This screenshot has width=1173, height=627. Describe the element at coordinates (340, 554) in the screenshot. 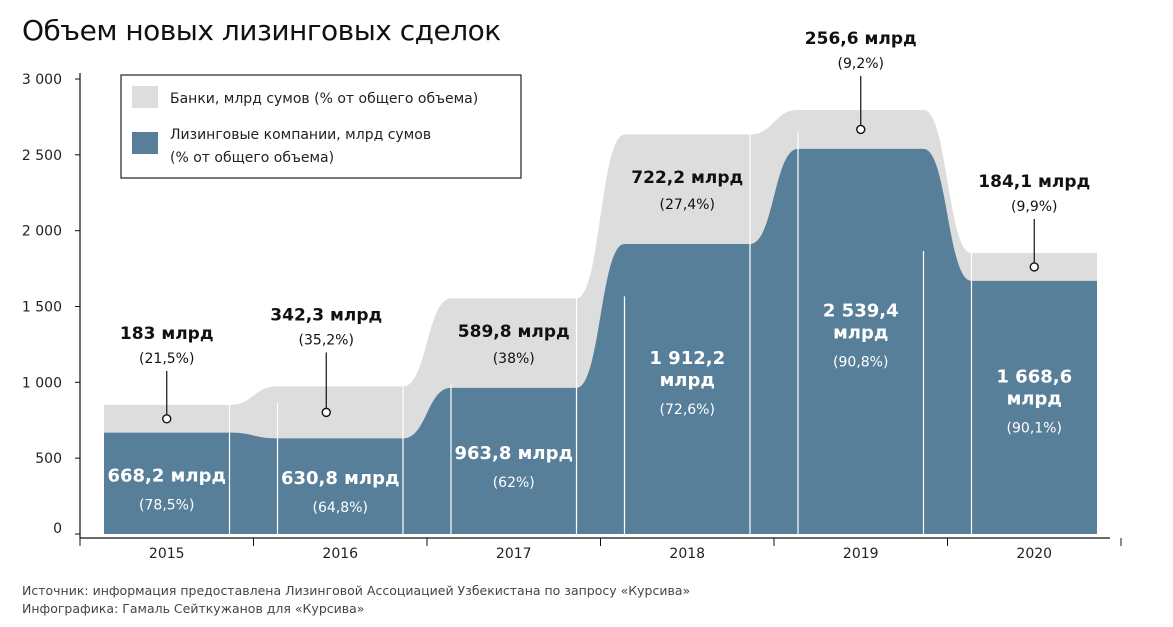

I see `x-tick-label: 2016` at that location.